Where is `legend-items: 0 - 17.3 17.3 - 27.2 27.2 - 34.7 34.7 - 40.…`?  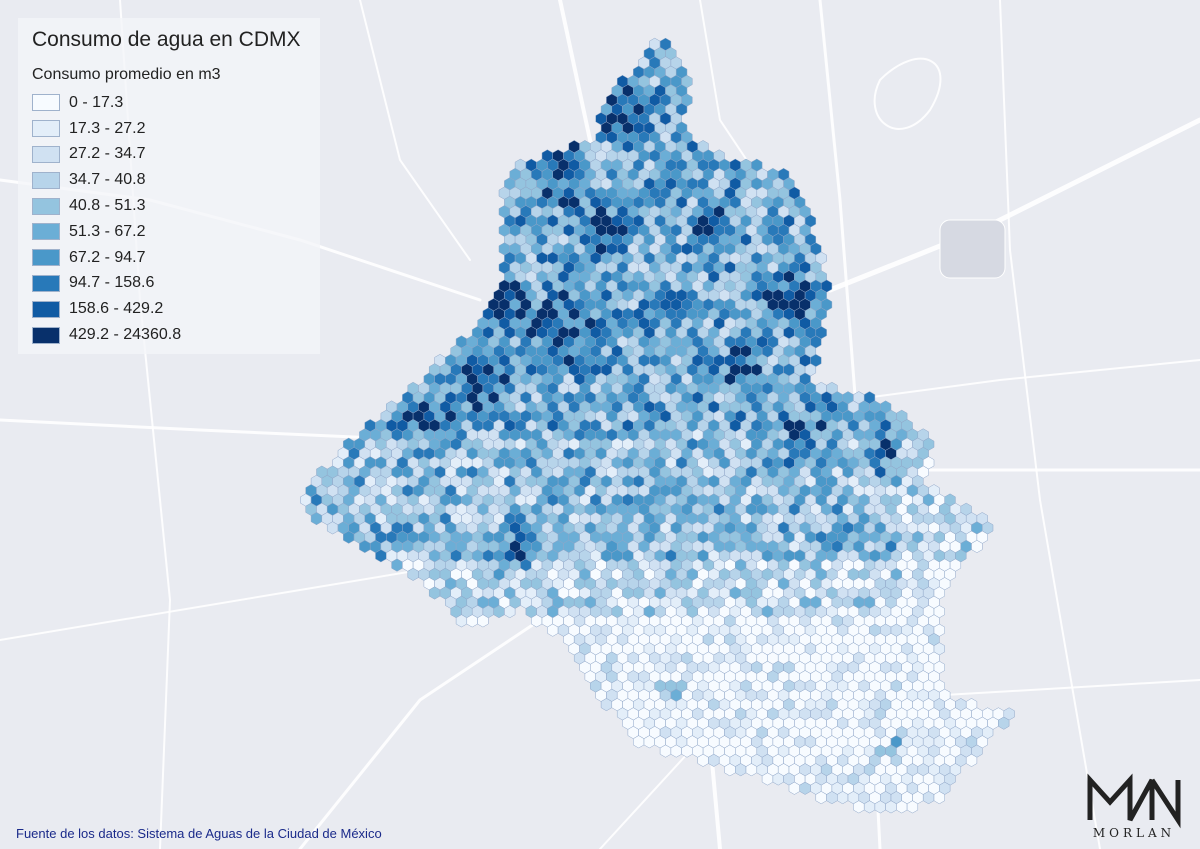
legend-items: 0 - 17.3 17.3 - 27.2 27.2 - 34.7 34.7 - 40.… is located at coordinates (169, 219).